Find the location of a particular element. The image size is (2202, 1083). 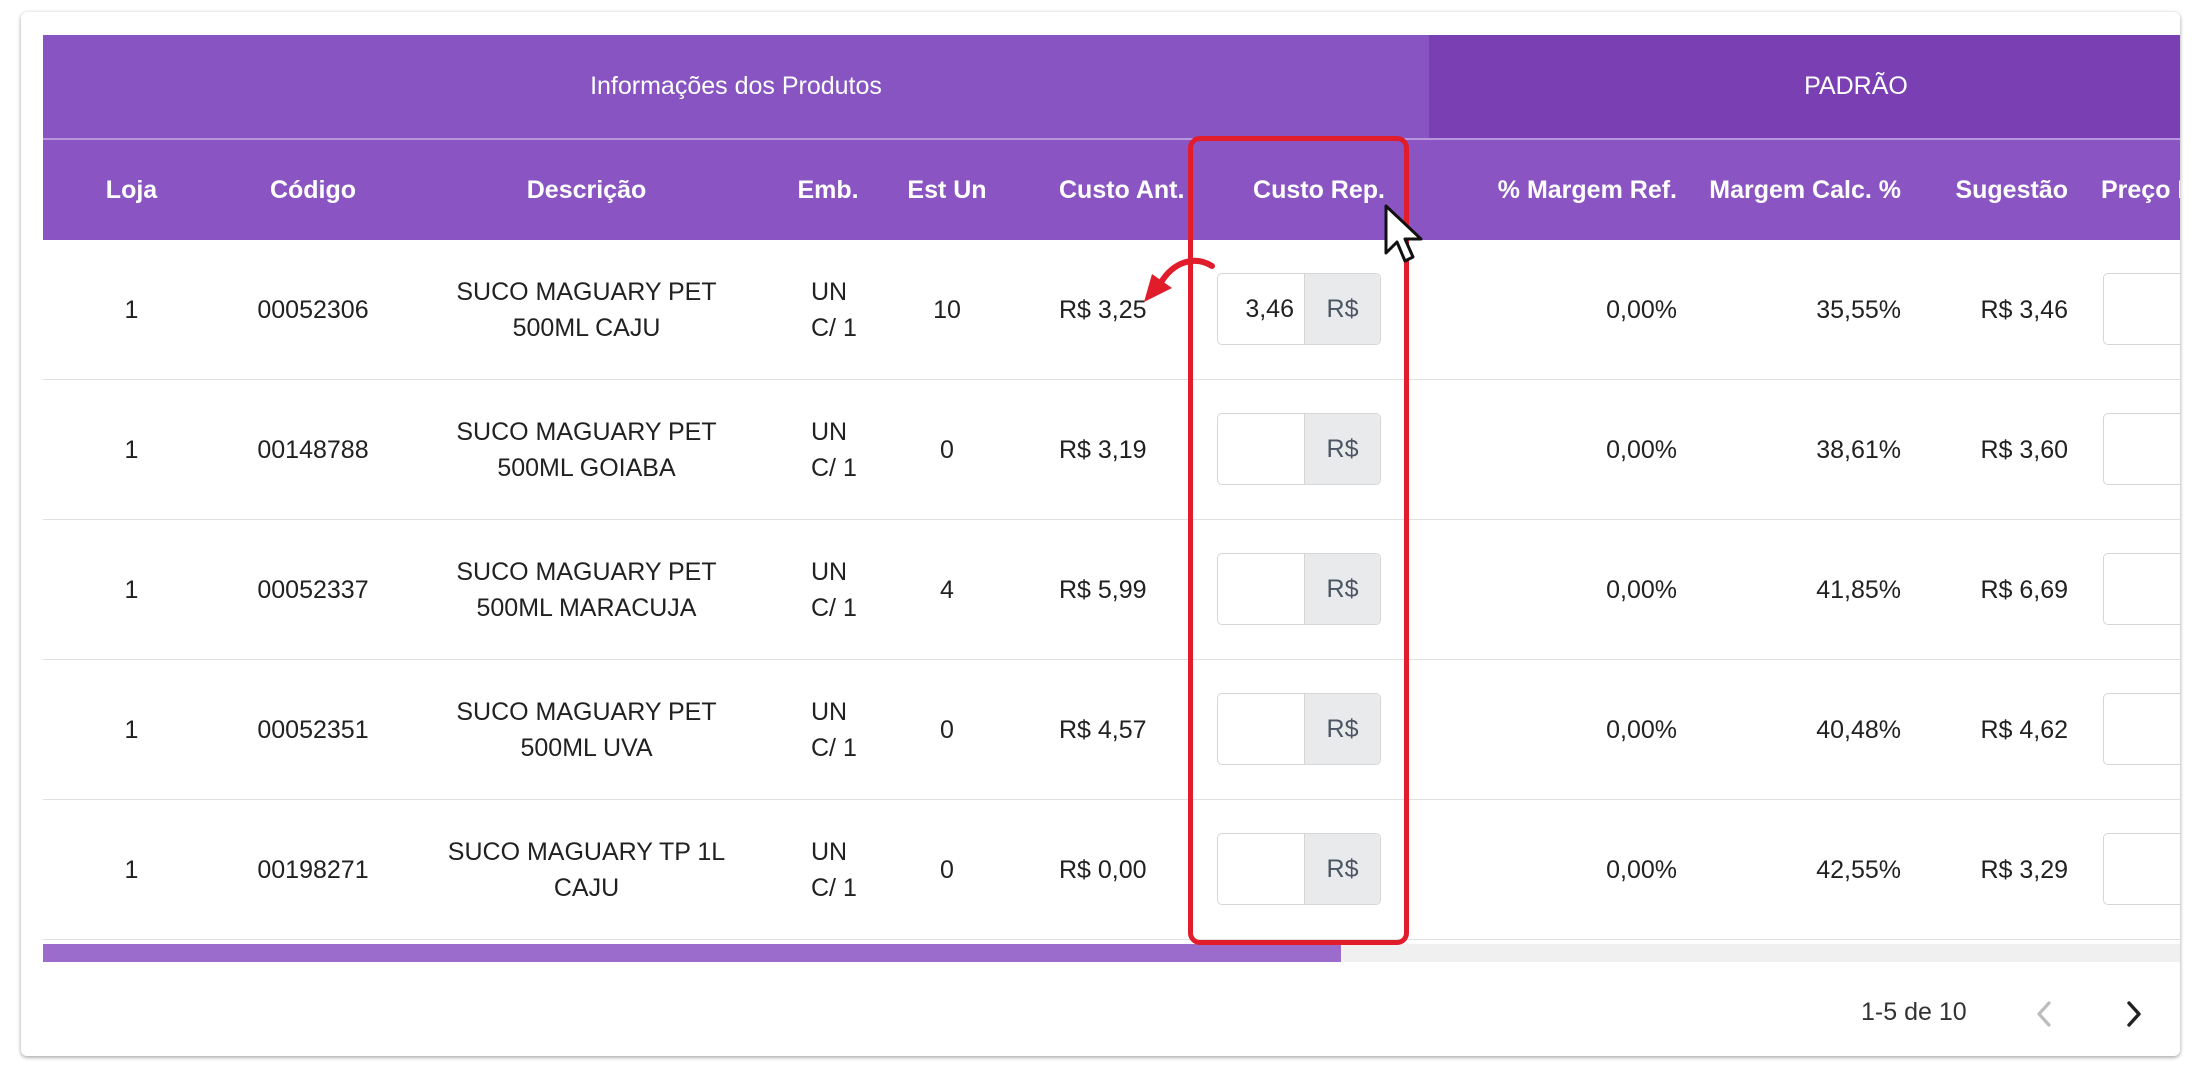

cell-margem-calc: 35,55% is located at coordinates (1858, 310).